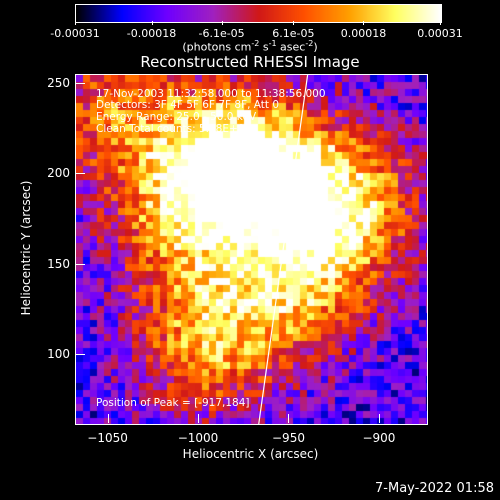 The image size is (500, 500). Describe the element at coordinates (198, 438) in the screenshot. I see `x-tick-label: −1000` at that location.